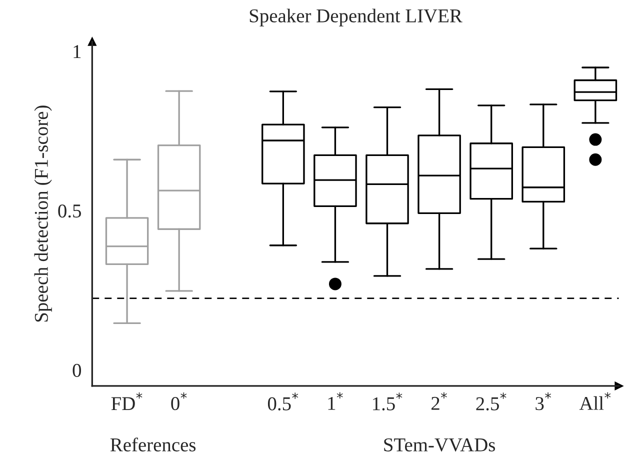 The height and width of the screenshot is (453, 627). What do you see at coordinates (544, 401) in the screenshot?
I see `x-tick-label: 3$^{*}$` at bounding box center [544, 401].